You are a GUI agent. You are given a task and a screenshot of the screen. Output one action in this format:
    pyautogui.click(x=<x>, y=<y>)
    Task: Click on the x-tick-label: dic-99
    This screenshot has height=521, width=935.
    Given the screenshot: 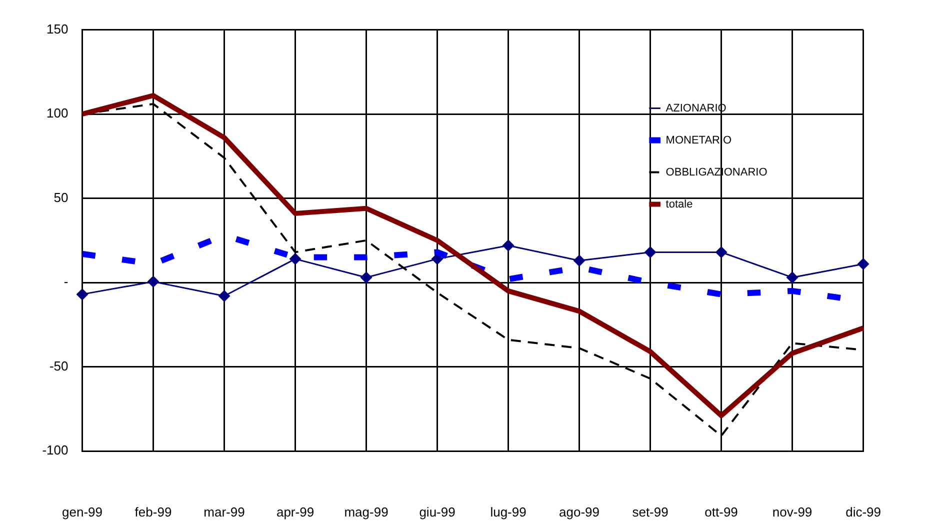 What is the action you would take?
    pyautogui.click(x=864, y=512)
    